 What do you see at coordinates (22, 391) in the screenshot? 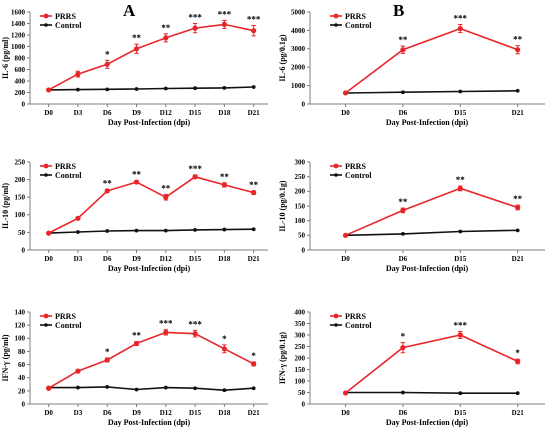
I see `y-tick-label: 20` at bounding box center [22, 391].